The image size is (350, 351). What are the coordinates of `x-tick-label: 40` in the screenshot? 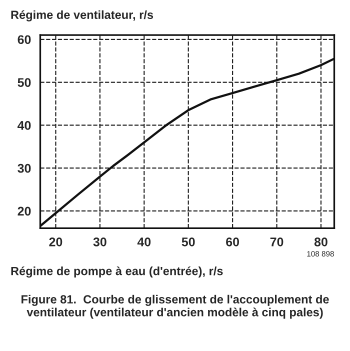 It's located at (144, 242).